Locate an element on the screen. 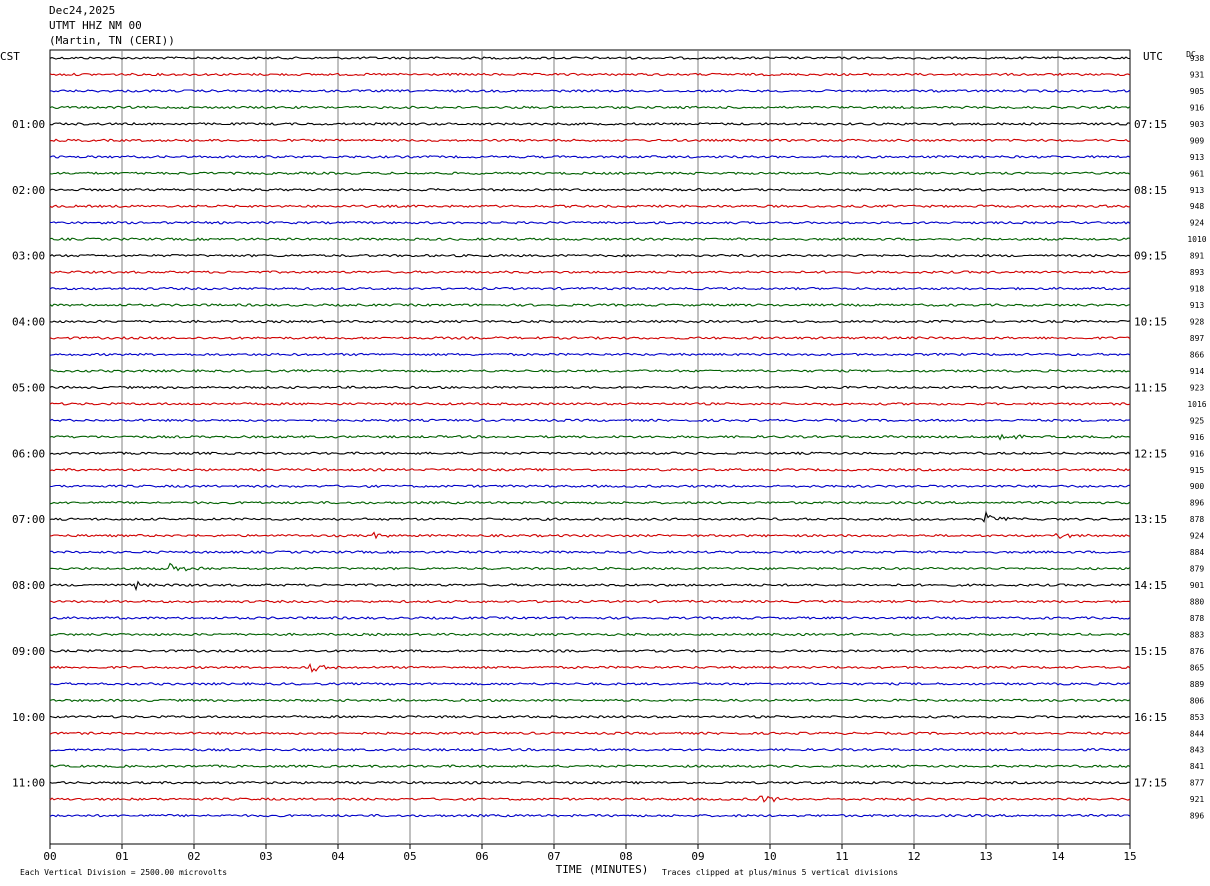  x-tick-label: 06 is located at coordinates (481, 856).